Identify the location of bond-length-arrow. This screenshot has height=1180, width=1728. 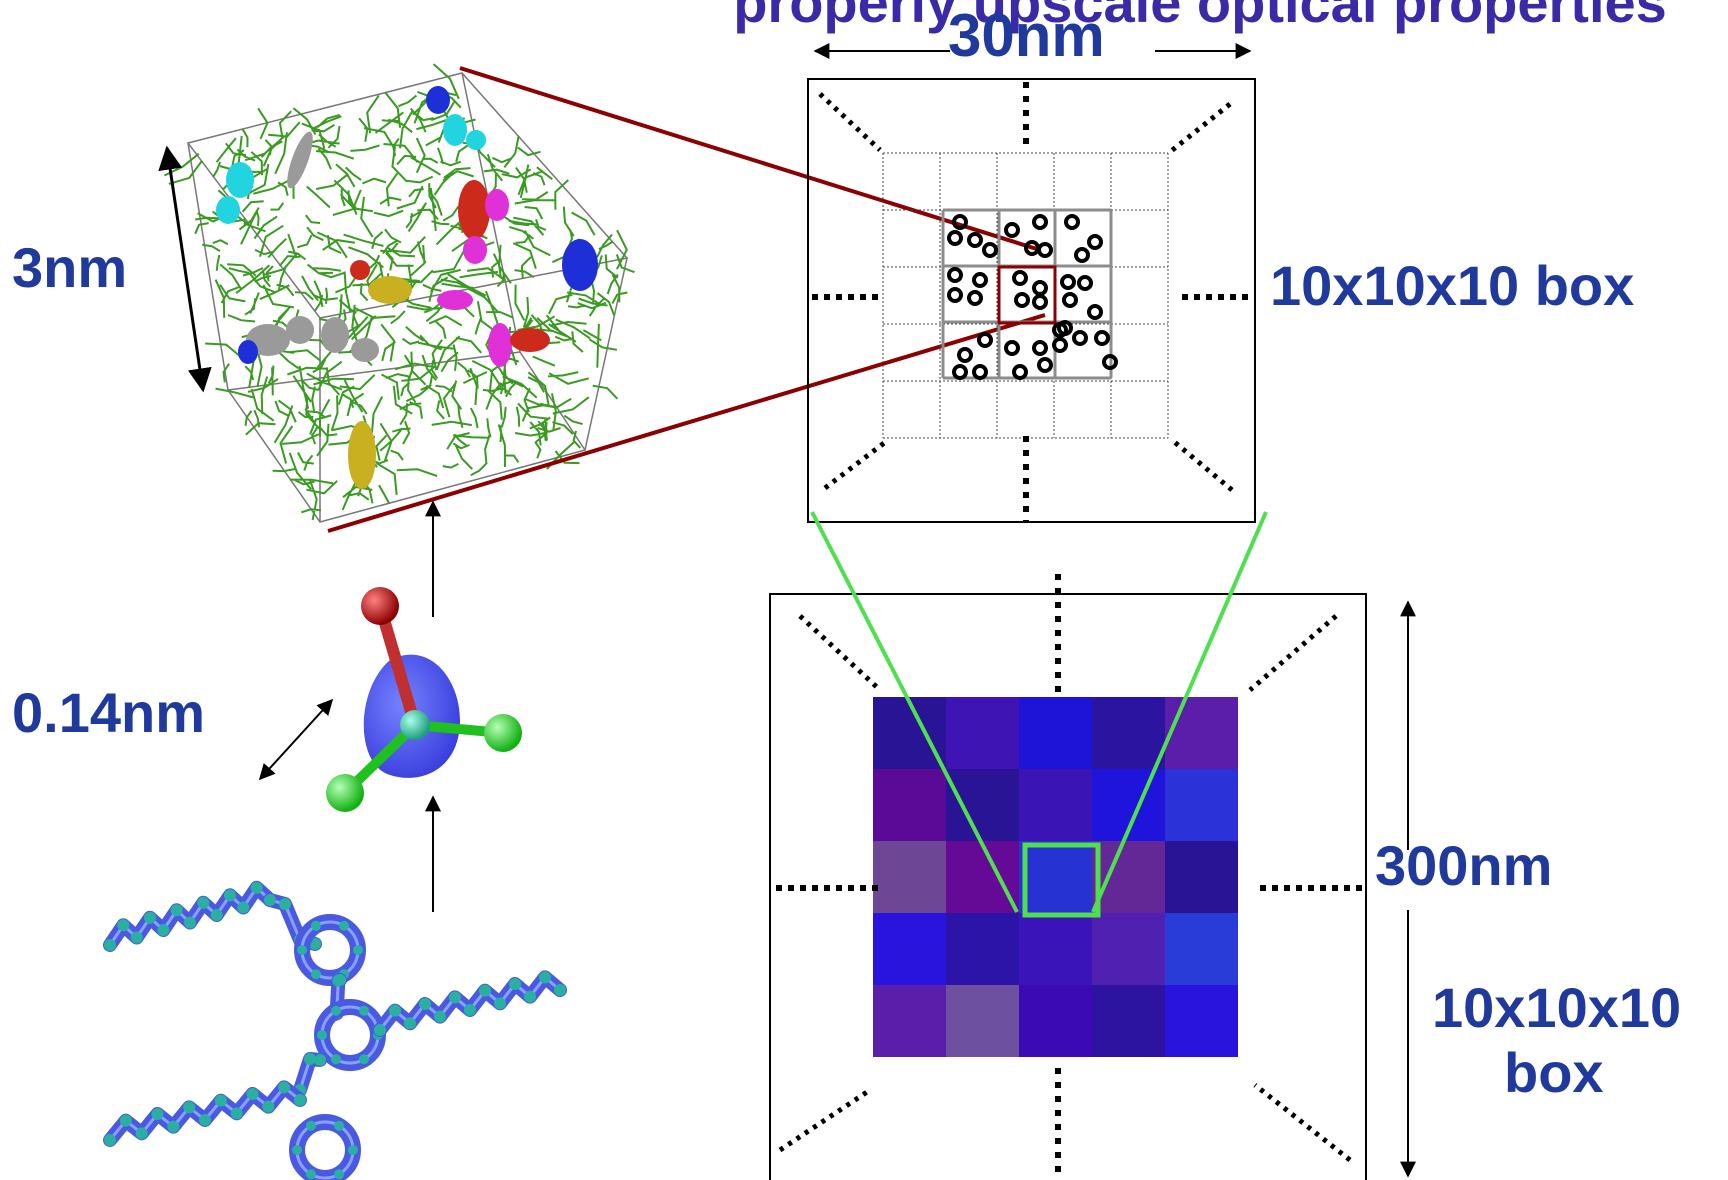
(296, 739).